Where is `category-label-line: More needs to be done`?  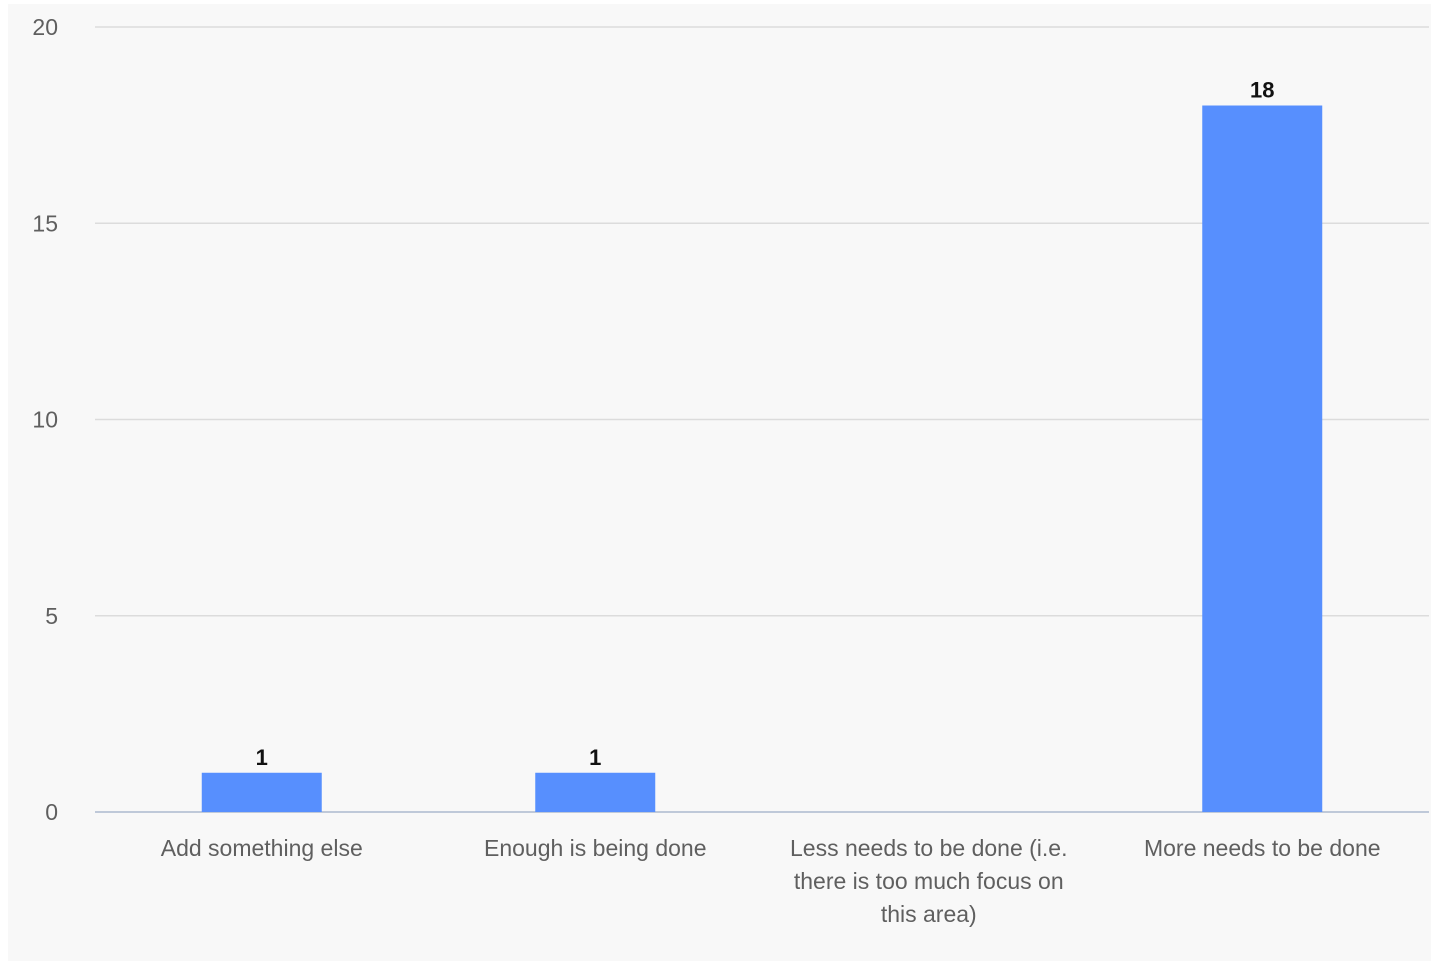
category-label-line: More needs to be done is located at coordinates (1262, 848).